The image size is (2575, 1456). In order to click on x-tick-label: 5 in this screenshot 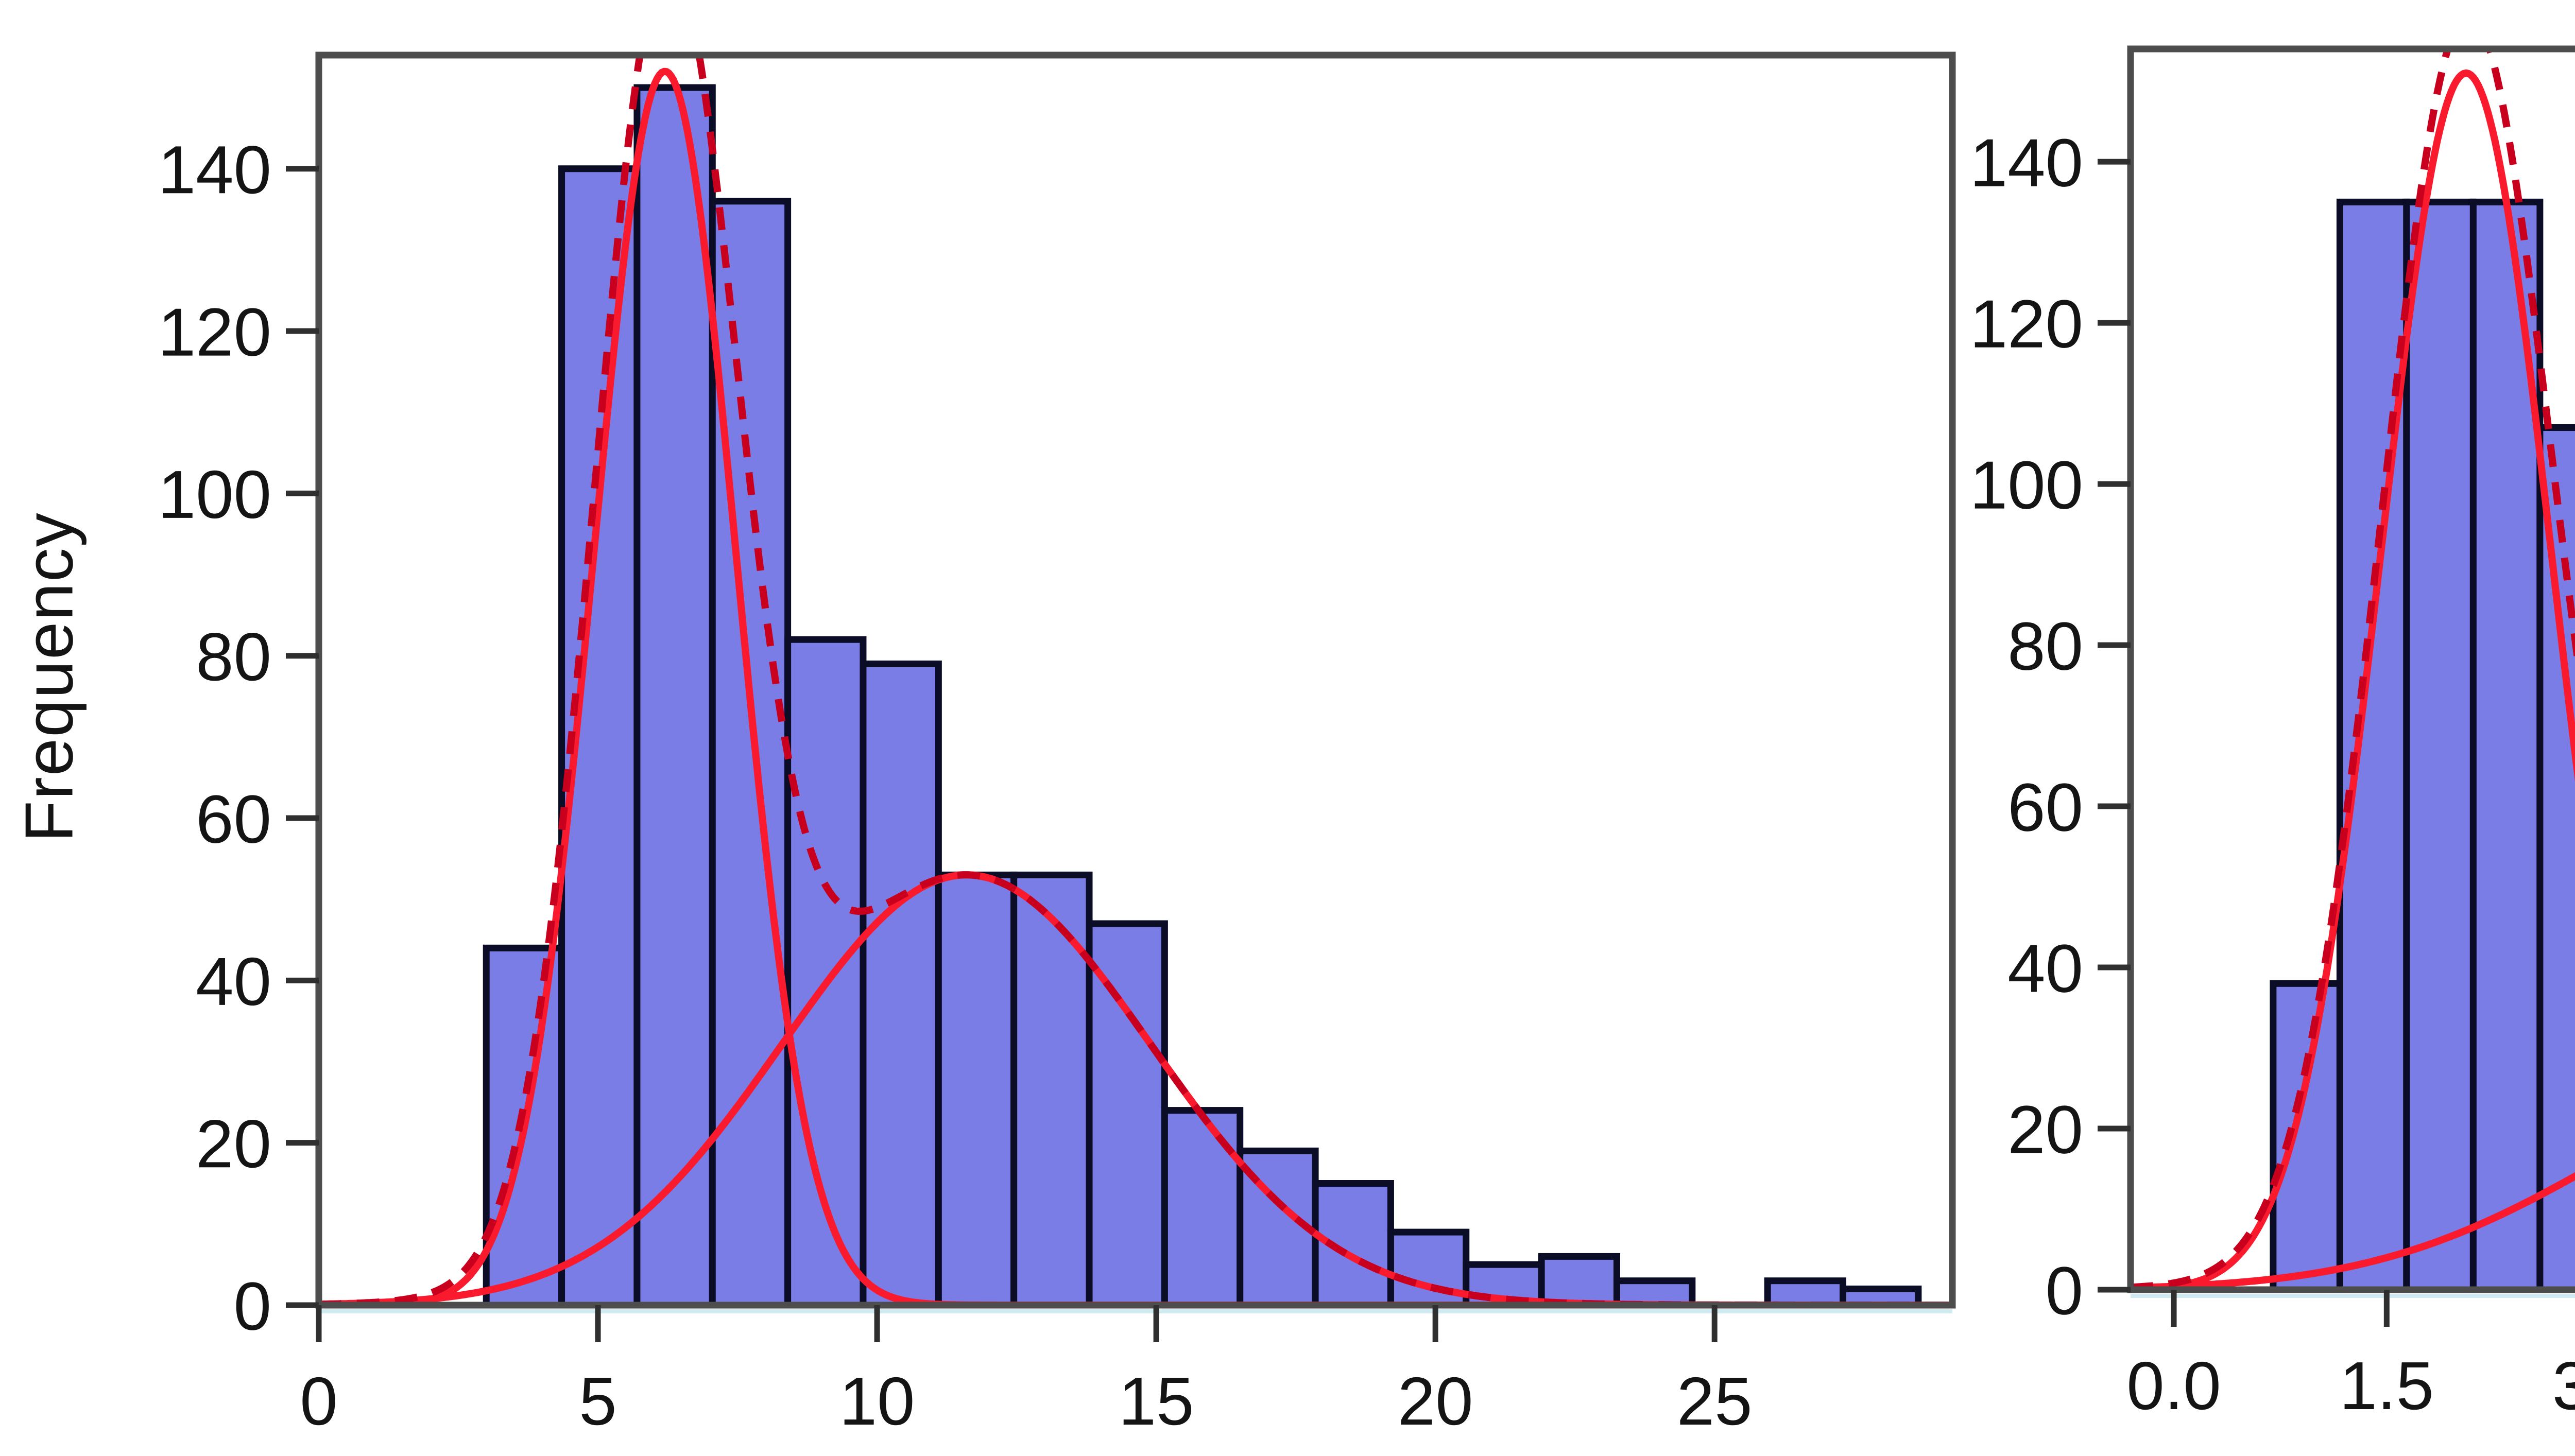, I will do `click(598, 1401)`.